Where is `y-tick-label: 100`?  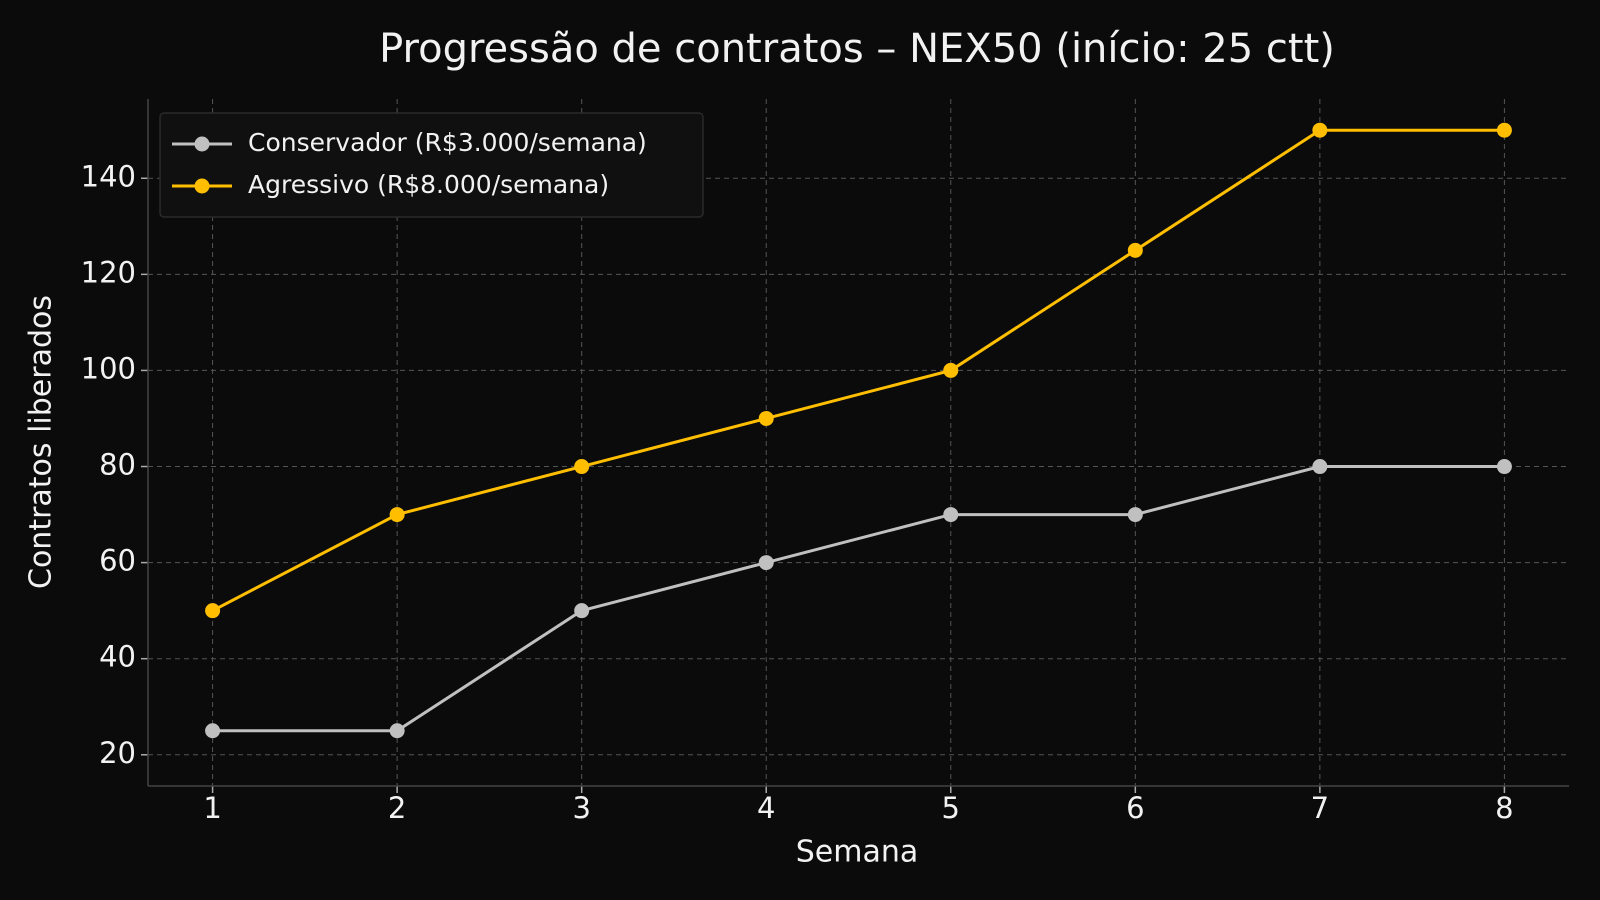 y-tick-label: 100 is located at coordinates (108, 368).